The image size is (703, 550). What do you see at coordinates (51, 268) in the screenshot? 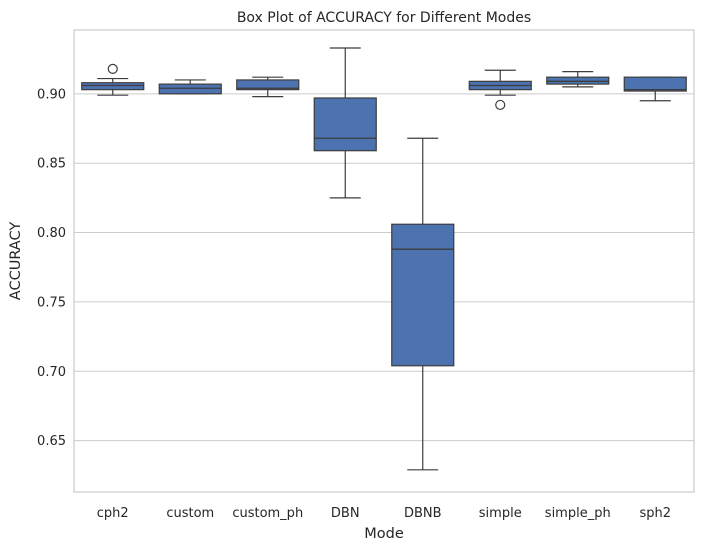
I see `y-tick-labels: 0.65 0.70 0.75 0.80 0.85 0.90` at bounding box center [51, 268].